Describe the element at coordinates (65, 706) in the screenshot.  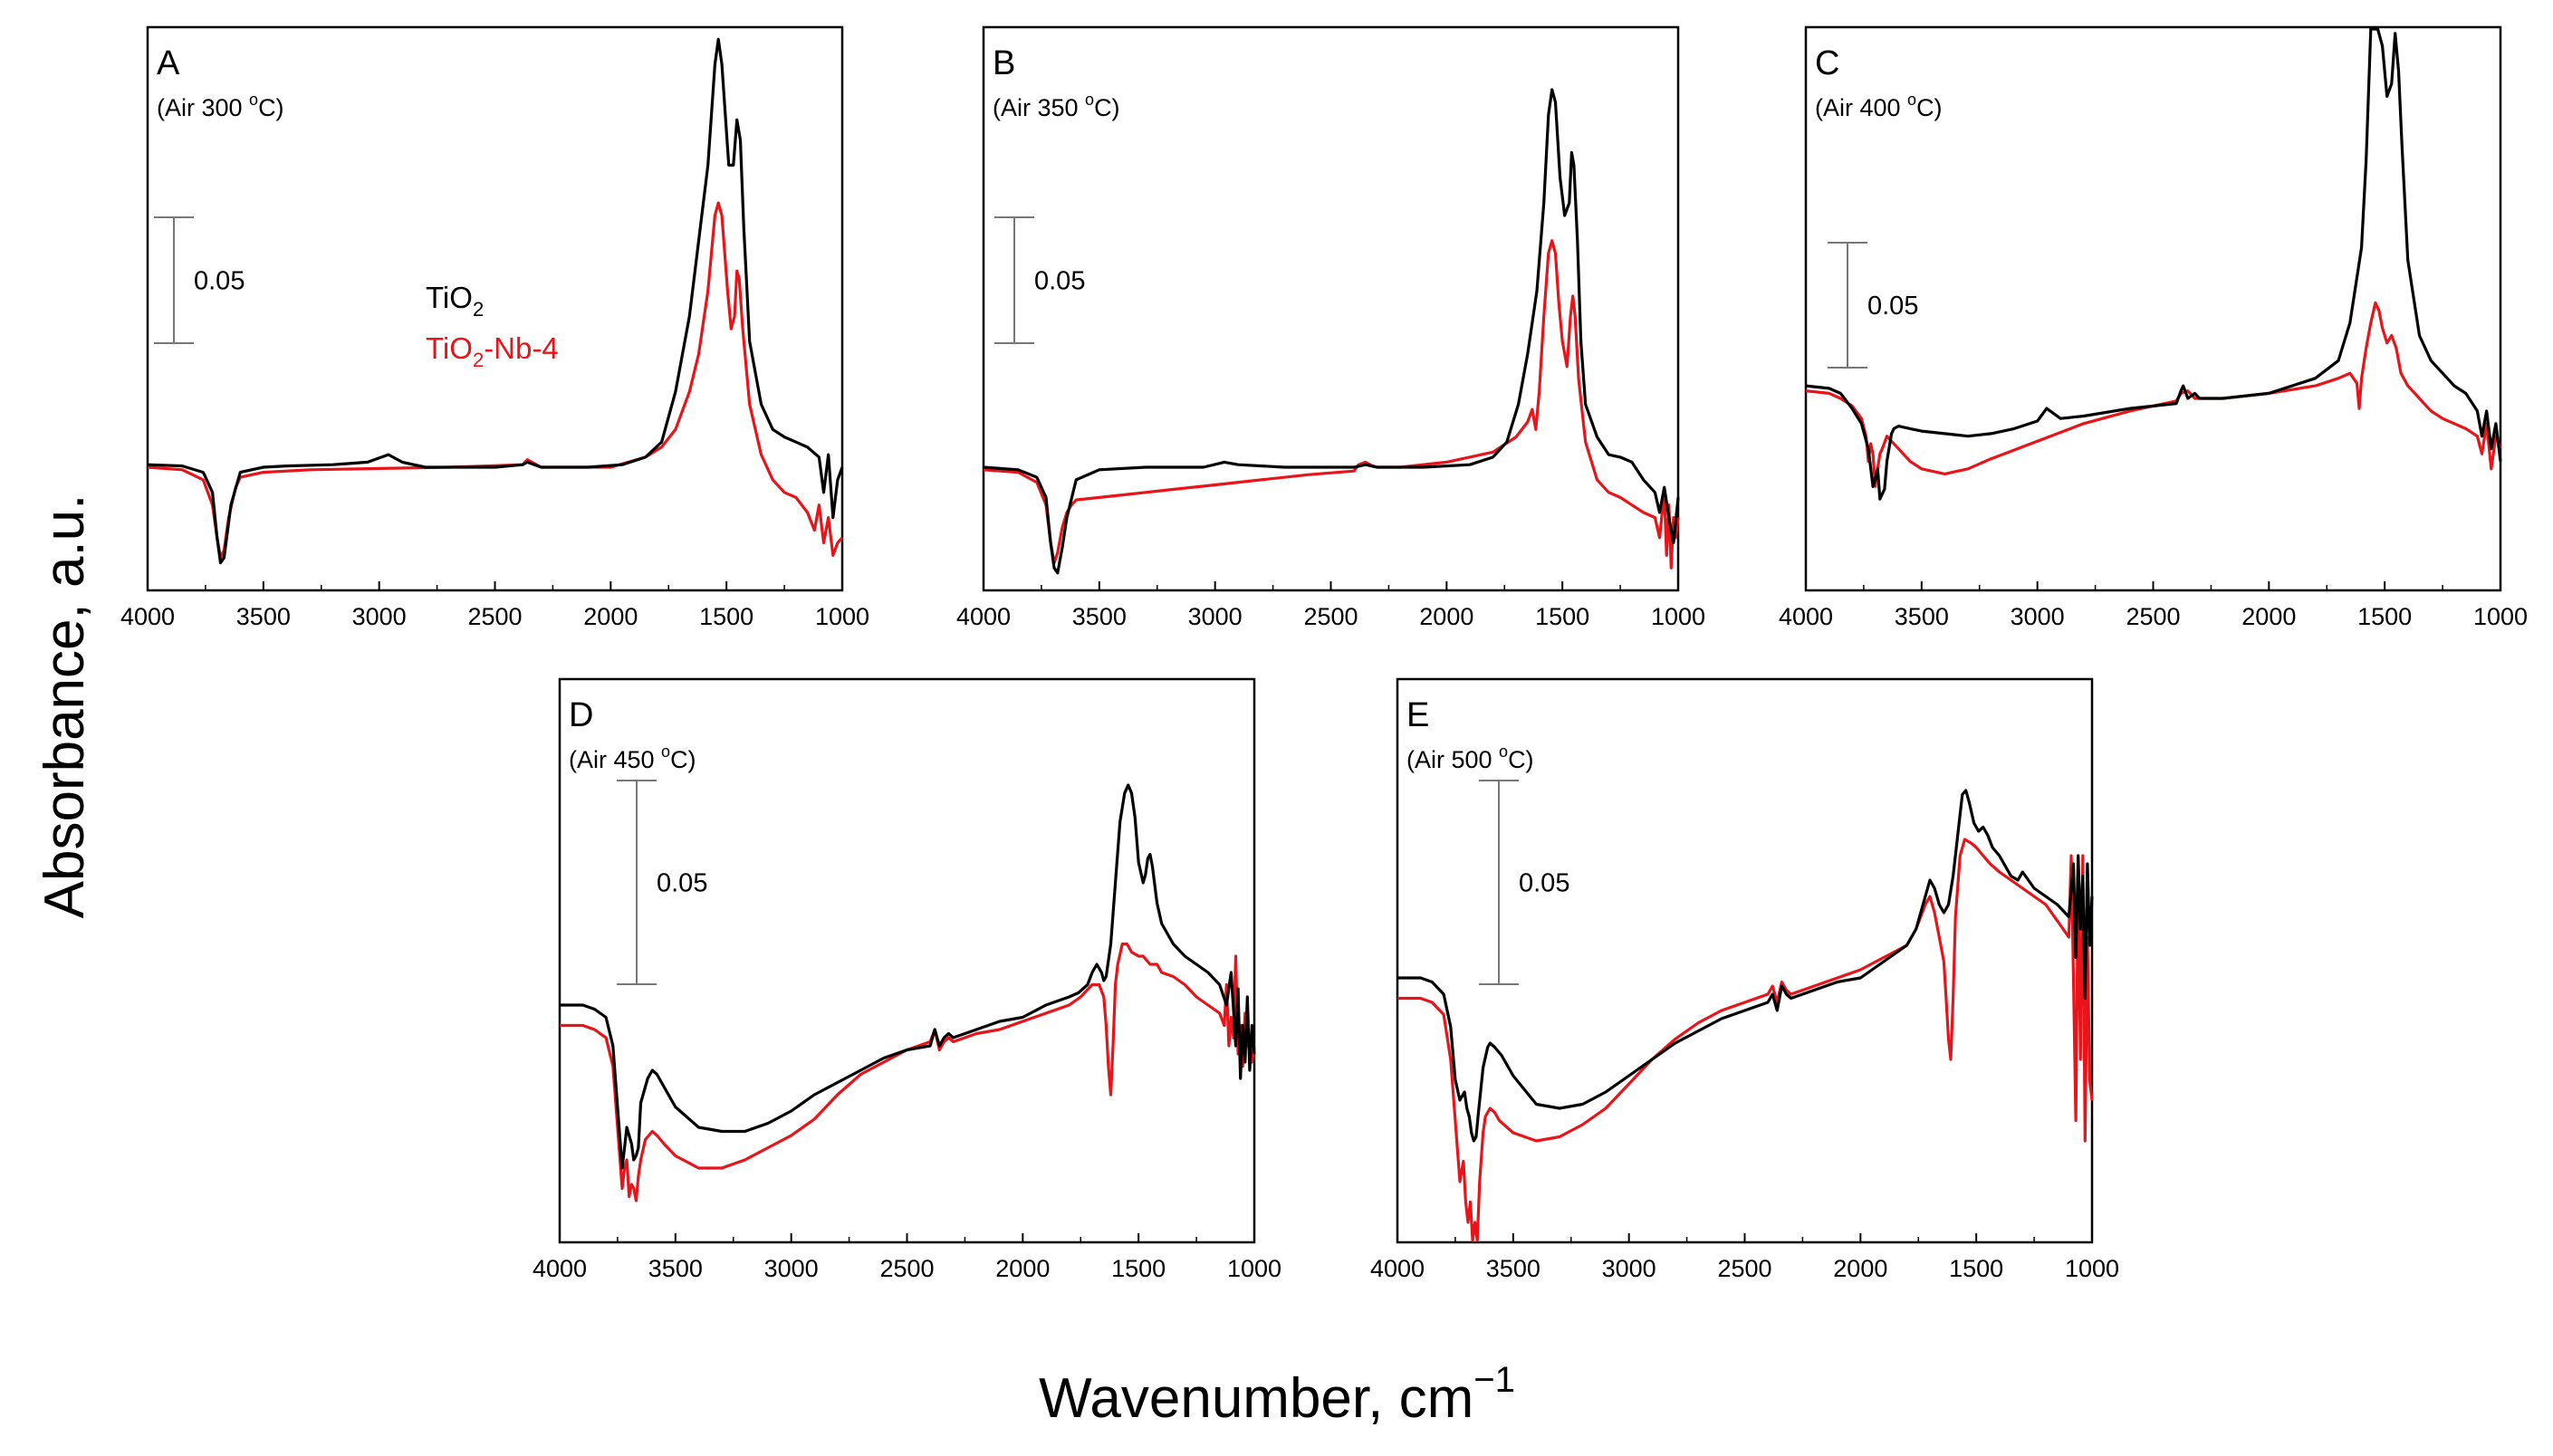
I see `y-axis-title: Absorbance, a.u.` at that location.